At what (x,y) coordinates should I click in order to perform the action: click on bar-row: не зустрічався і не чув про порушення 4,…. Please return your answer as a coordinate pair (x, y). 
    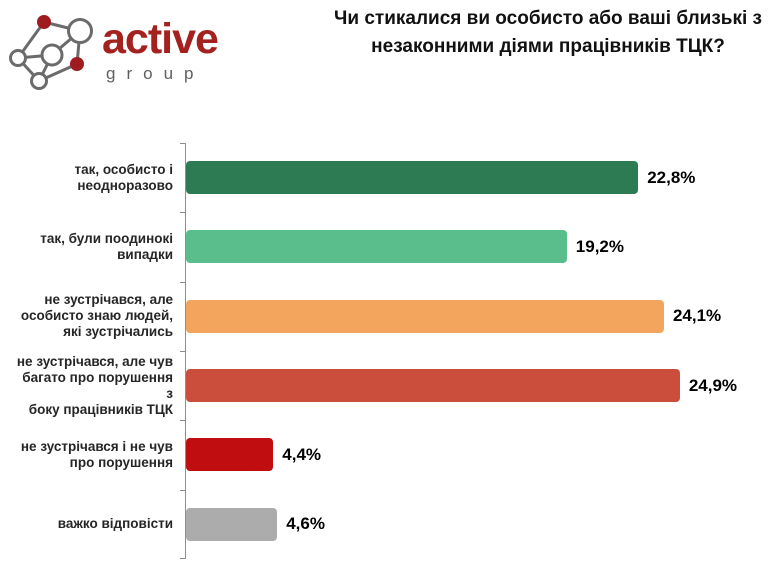
    Looking at the image, I should click on (390, 454).